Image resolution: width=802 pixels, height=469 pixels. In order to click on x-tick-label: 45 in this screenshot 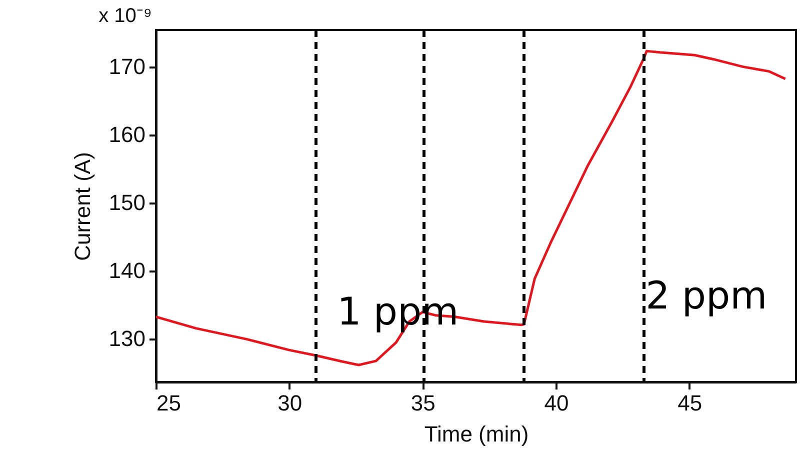, I will do `click(690, 403)`.